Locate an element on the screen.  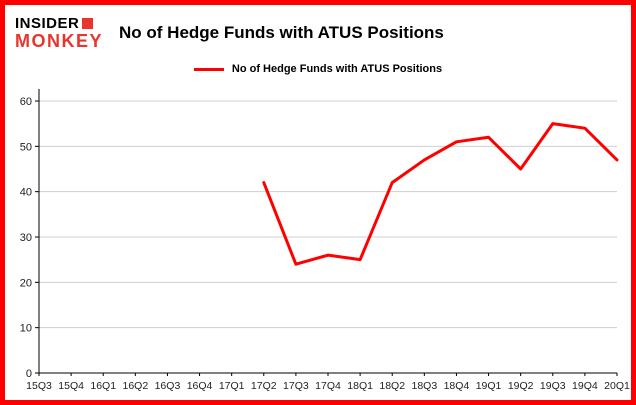
logo-text-insider: INSIDER is located at coordinates (47, 23).